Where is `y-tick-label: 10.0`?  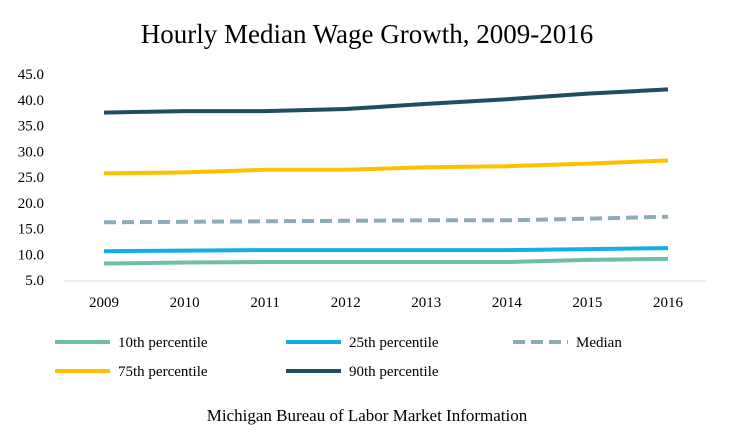 y-tick-label: 10.0 is located at coordinates (31, 255).